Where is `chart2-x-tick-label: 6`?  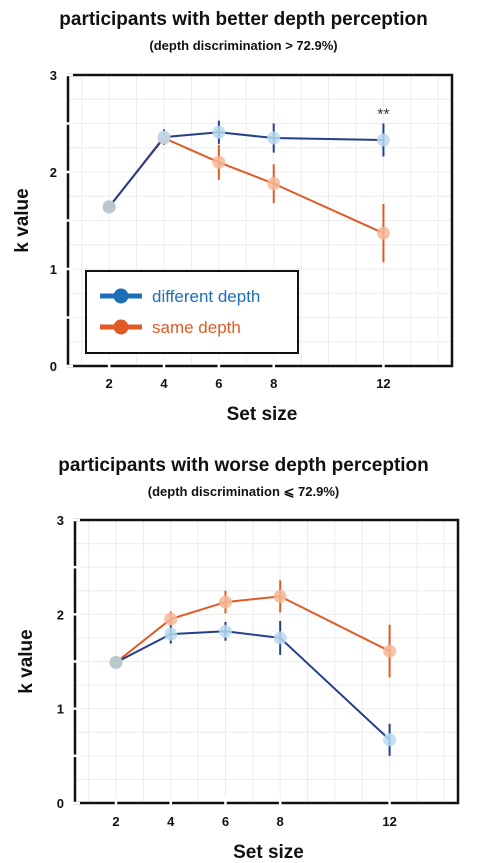 chart2-x-tick-label: 6 is located at coordinates (225, 821).